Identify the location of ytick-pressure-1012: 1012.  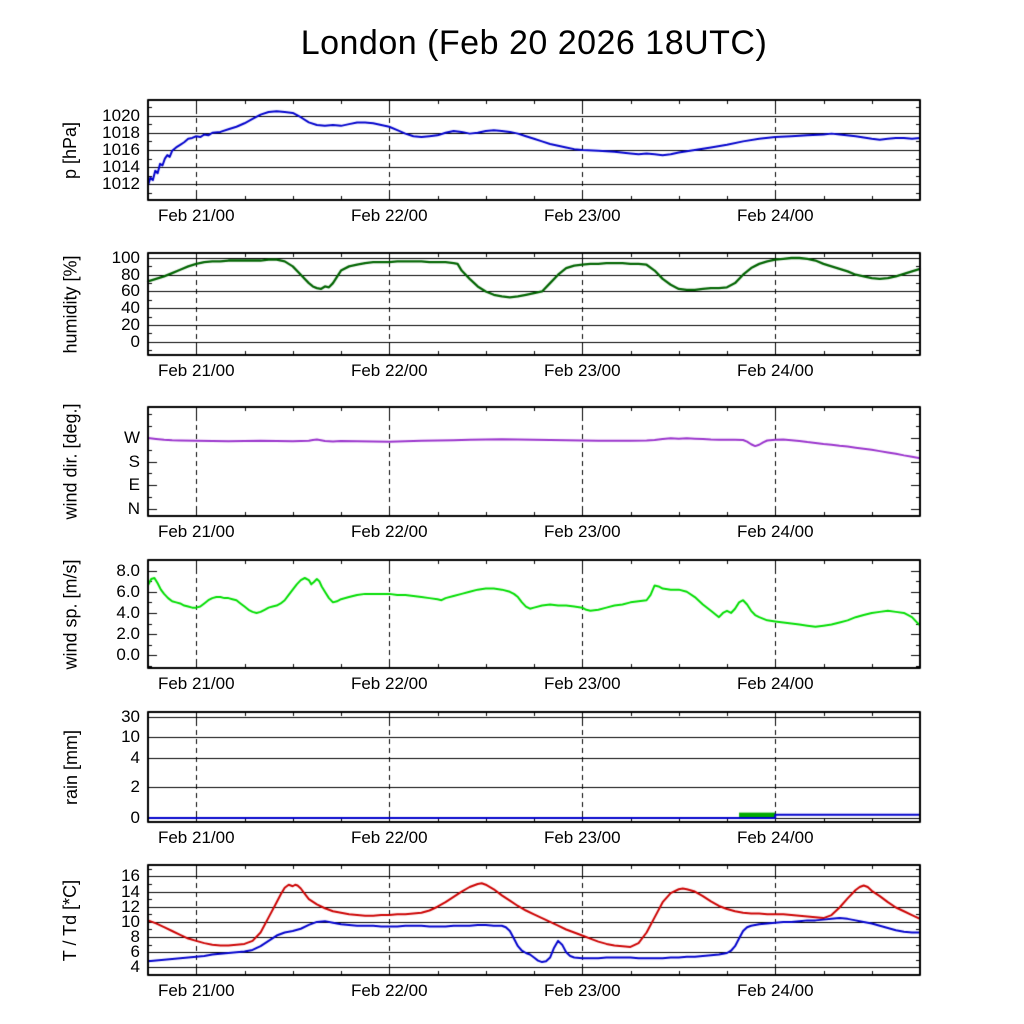
(121, 184).